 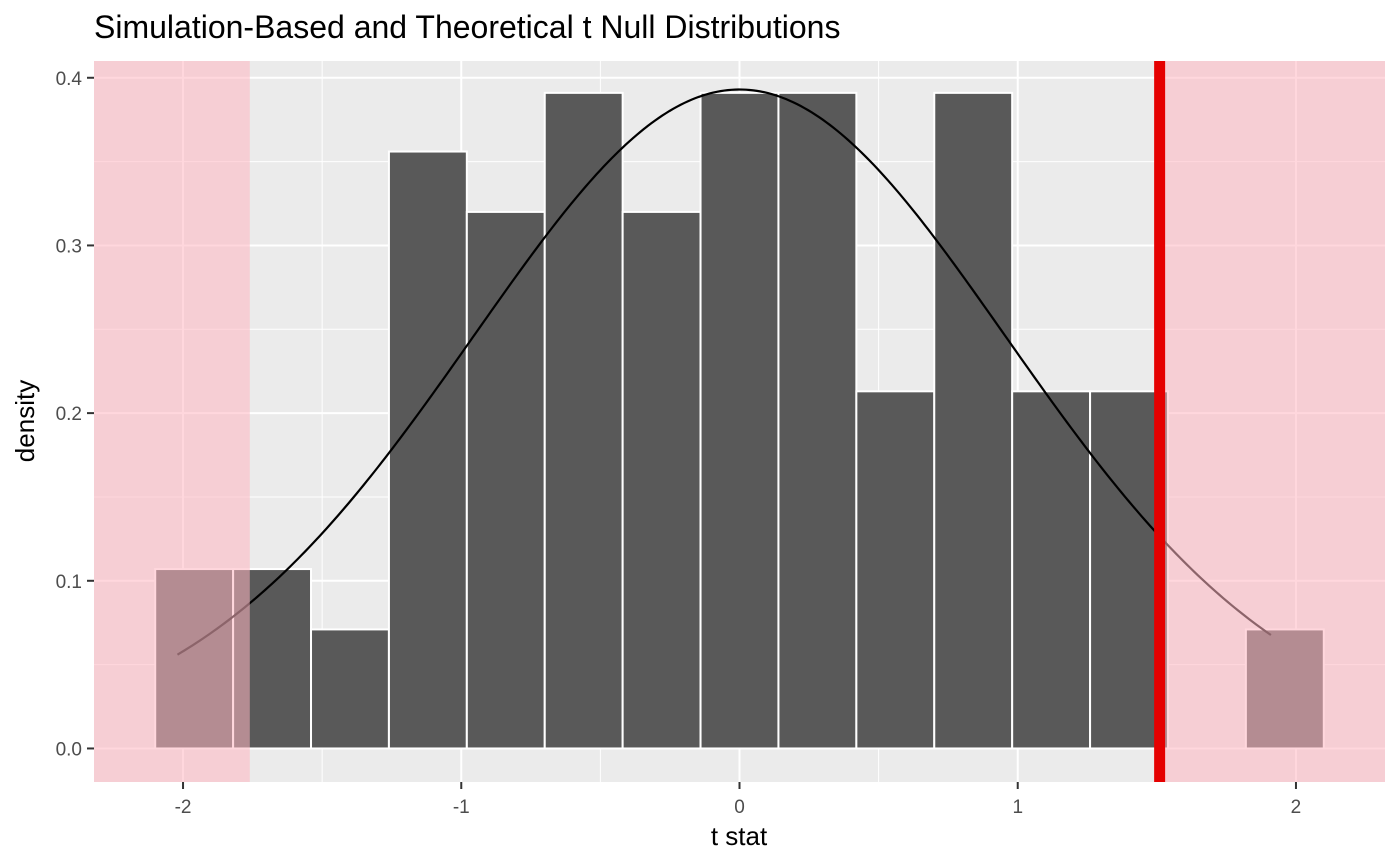 What do you see at coordinates (69, 246) in the screenshot?
I see `y-tick-label: 0.3` at bounding box center [69, 246].